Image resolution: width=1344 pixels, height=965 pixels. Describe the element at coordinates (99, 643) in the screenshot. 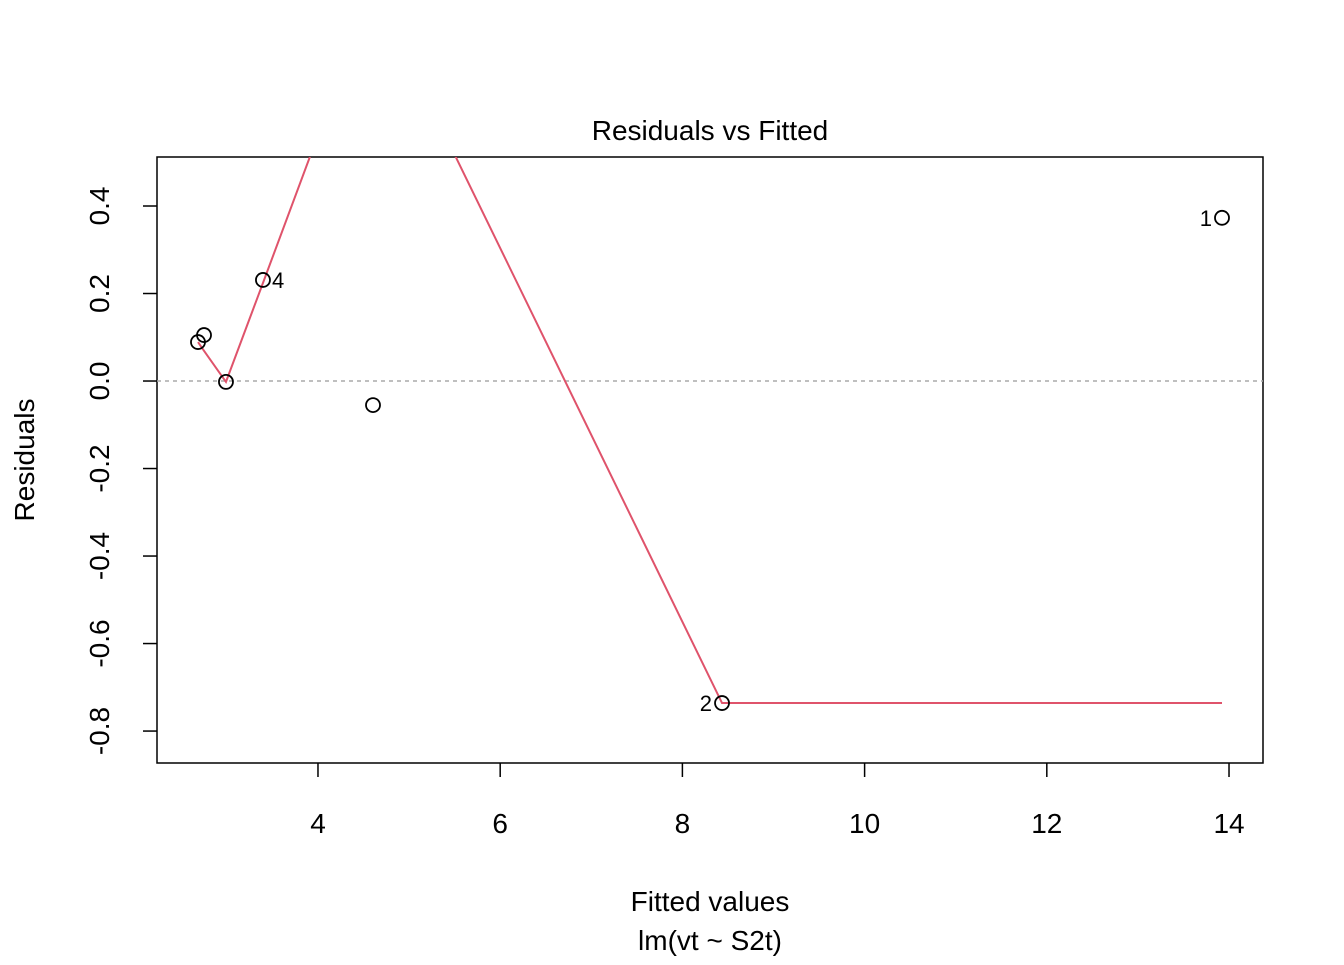

I see `y-tick-label: -0.6` at that location.